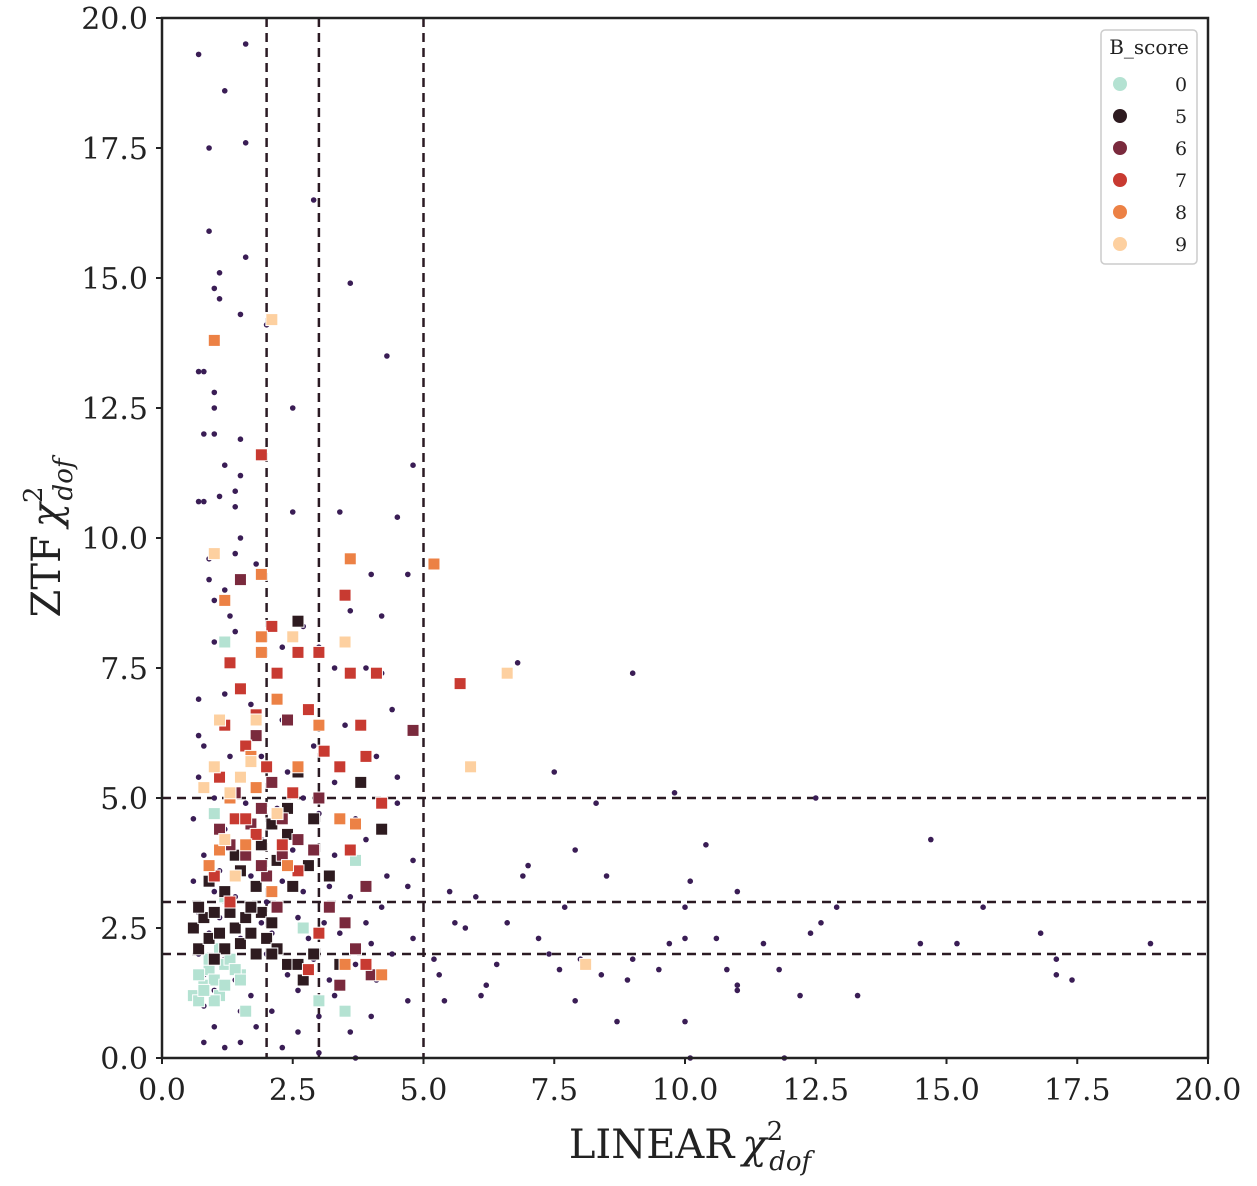  I want to click on y-tick-label: 2.5, so click(124, 929).